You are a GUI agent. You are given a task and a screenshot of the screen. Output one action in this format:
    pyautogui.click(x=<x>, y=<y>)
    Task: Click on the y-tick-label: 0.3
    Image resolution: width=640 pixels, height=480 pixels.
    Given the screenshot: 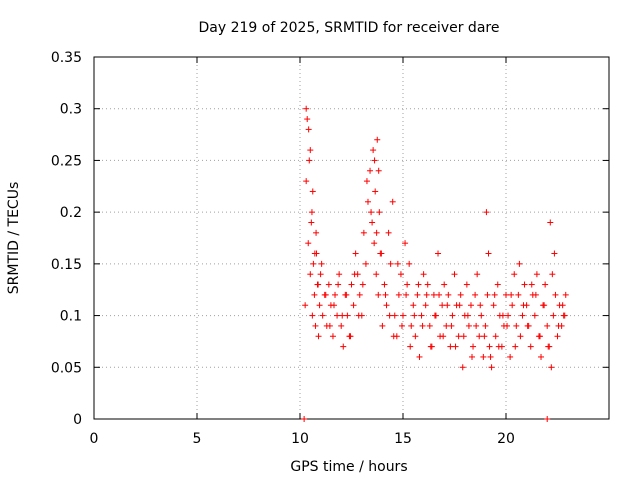 What is the action you would take?
    pyautogui.click(x=71, y=110)
    